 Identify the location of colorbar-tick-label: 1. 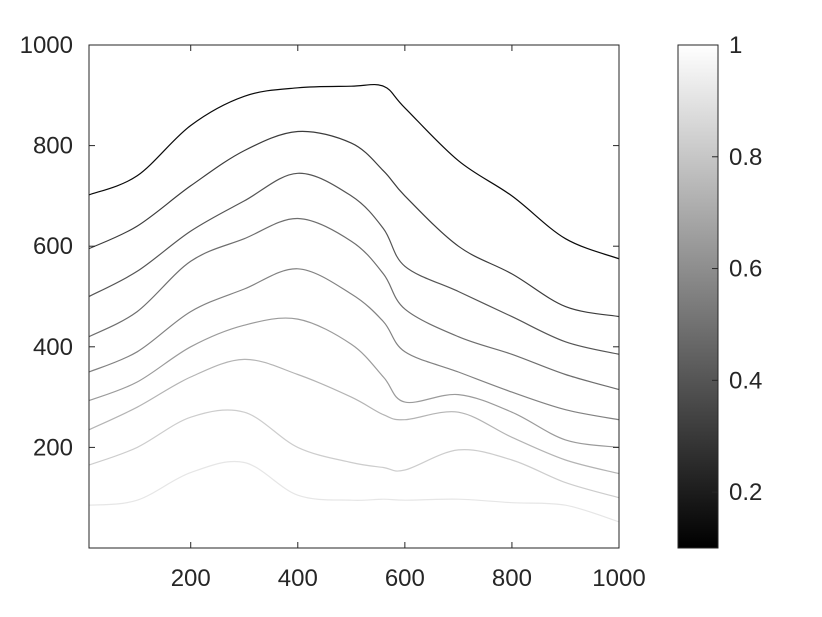
(735, 45).